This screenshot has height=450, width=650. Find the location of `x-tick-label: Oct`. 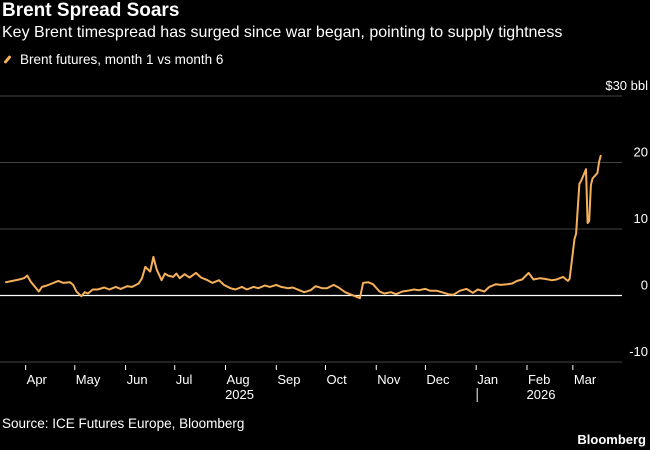

x-tick-label: Oct is located at coordinates (336, 379).